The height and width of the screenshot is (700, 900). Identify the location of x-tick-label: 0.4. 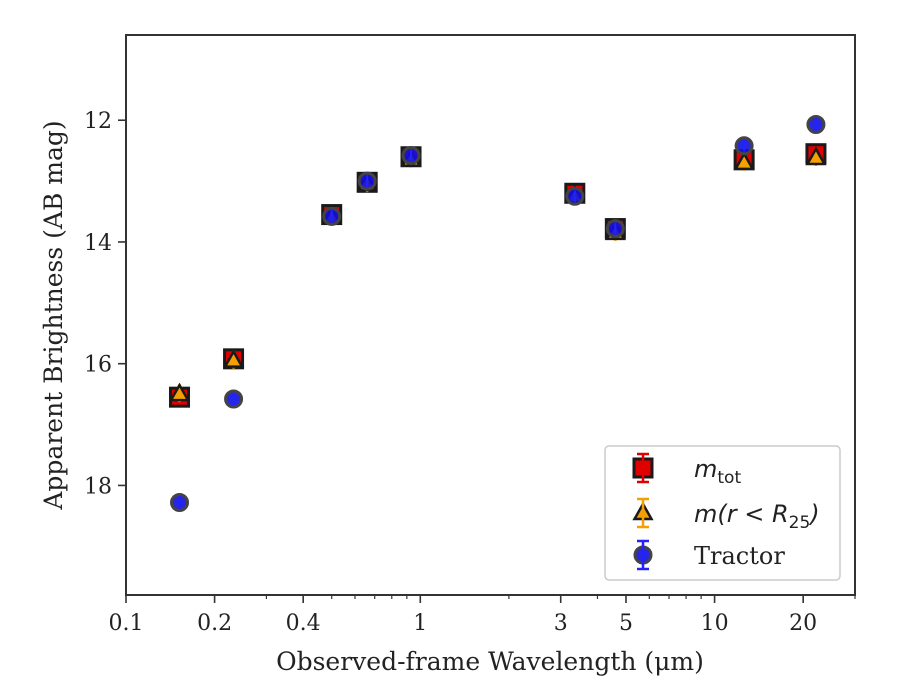
(303, 623).